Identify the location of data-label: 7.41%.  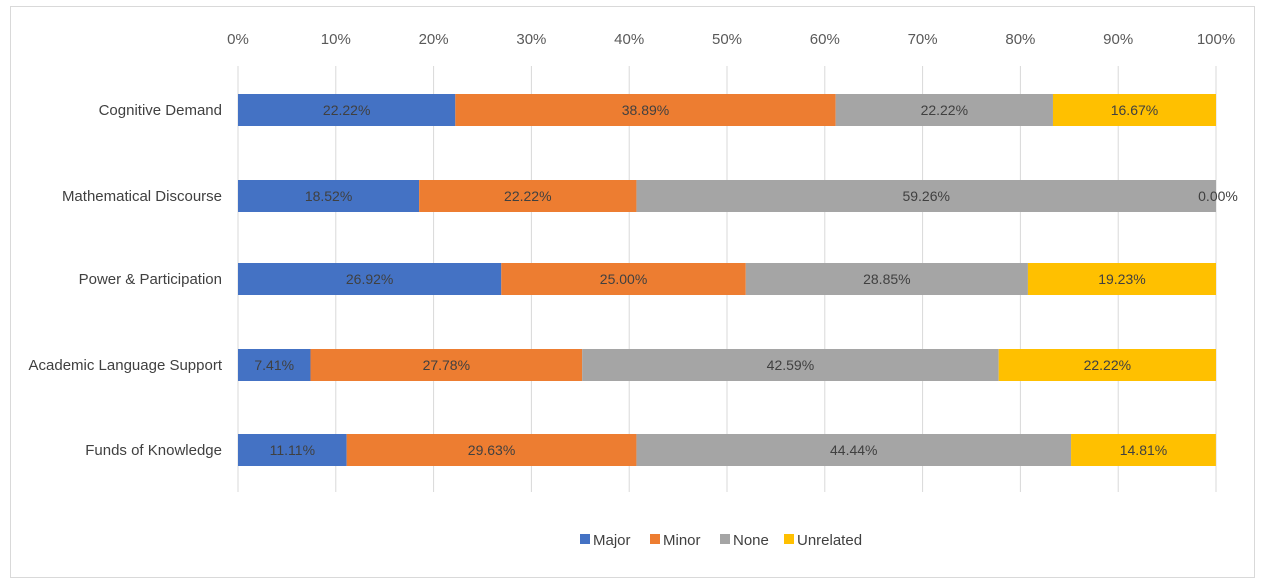
(274, 365).